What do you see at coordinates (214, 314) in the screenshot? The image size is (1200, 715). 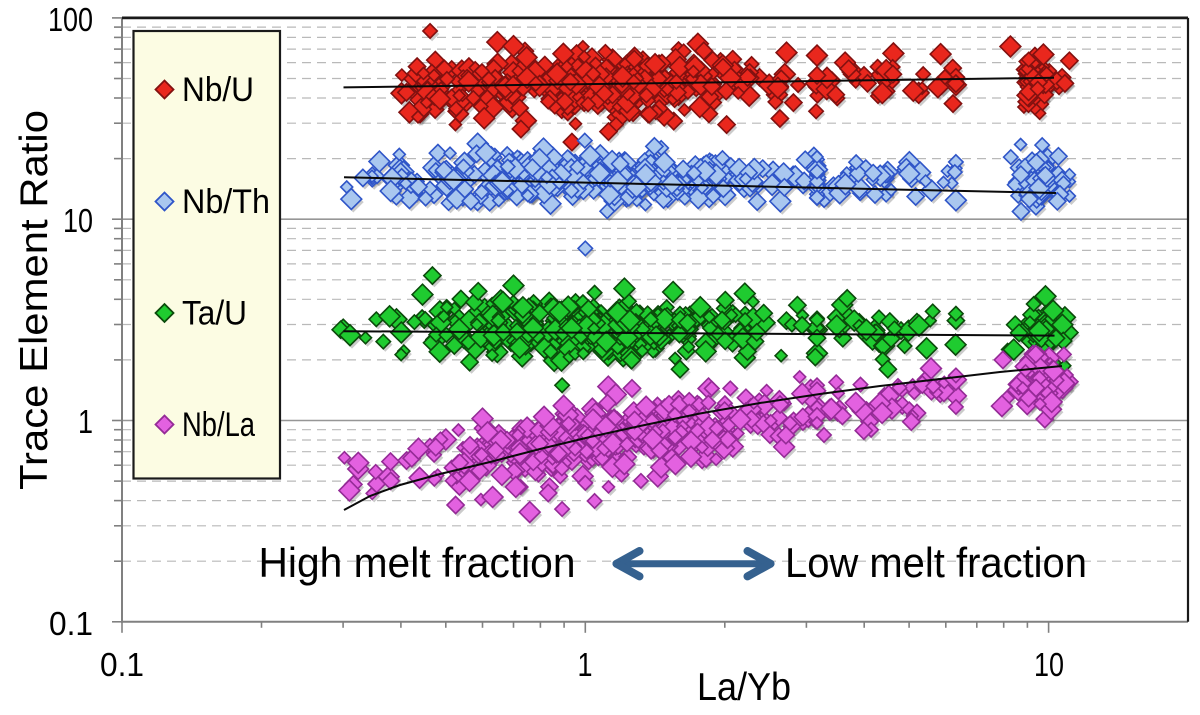 I see `svg-text: Ta/U` at bounding box center [214, 314].